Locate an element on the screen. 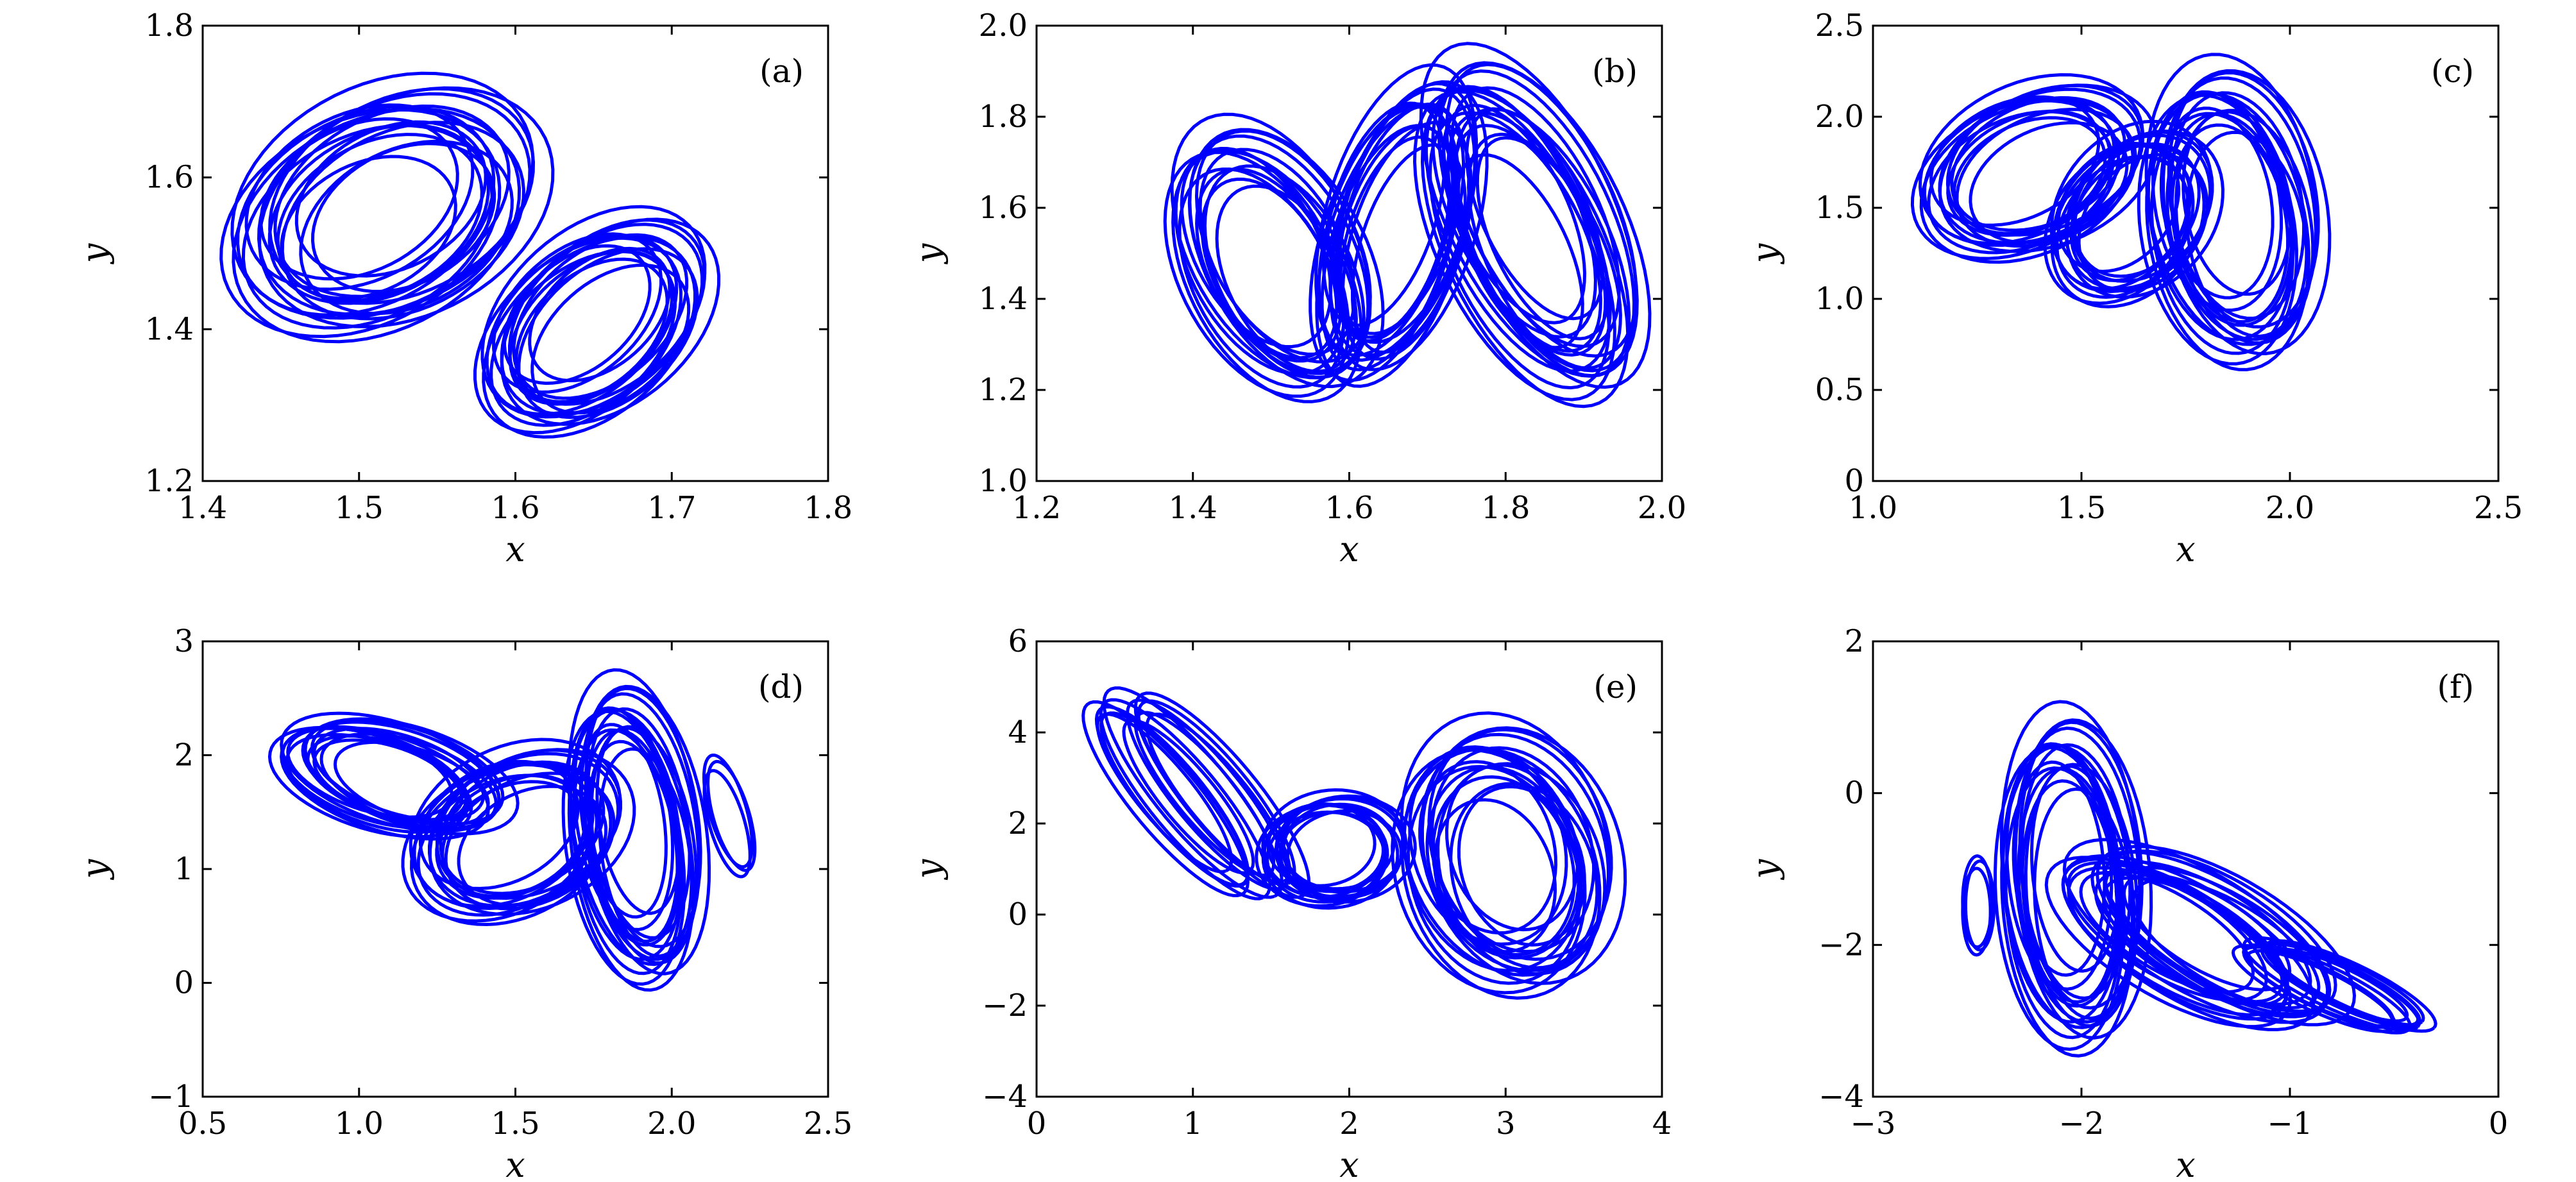  y-tick-label: 1.0 is located at coordinates (1003, 481).